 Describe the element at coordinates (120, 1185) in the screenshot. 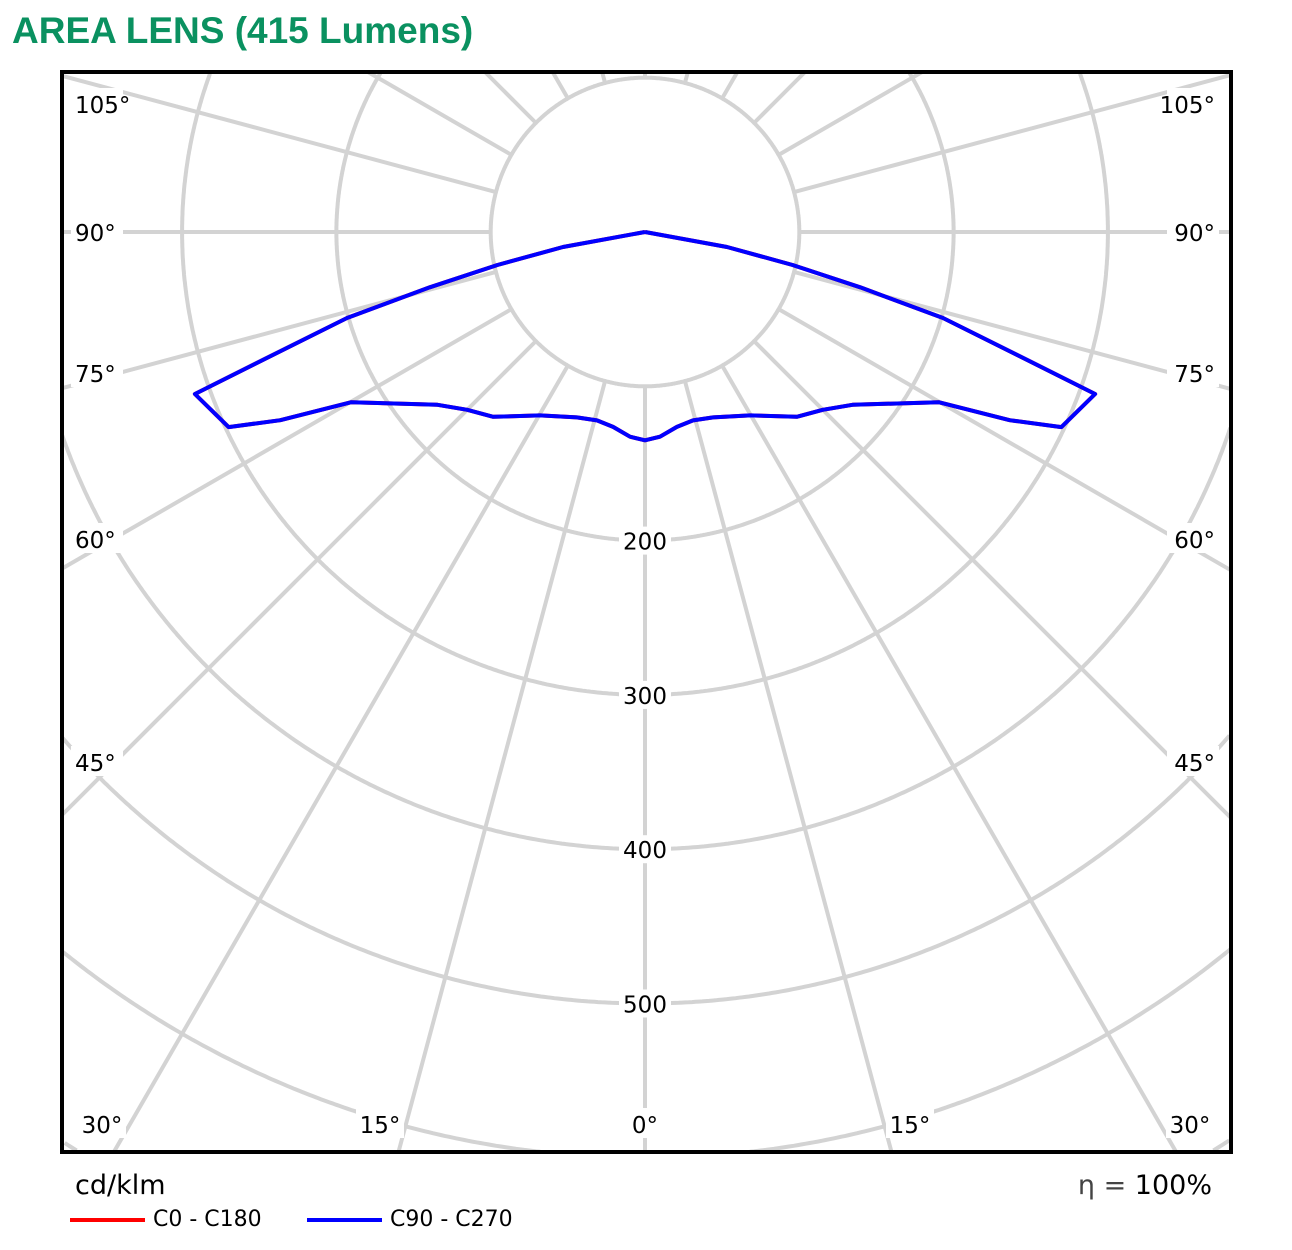

I see `unit-label: cd/klm` at that location.